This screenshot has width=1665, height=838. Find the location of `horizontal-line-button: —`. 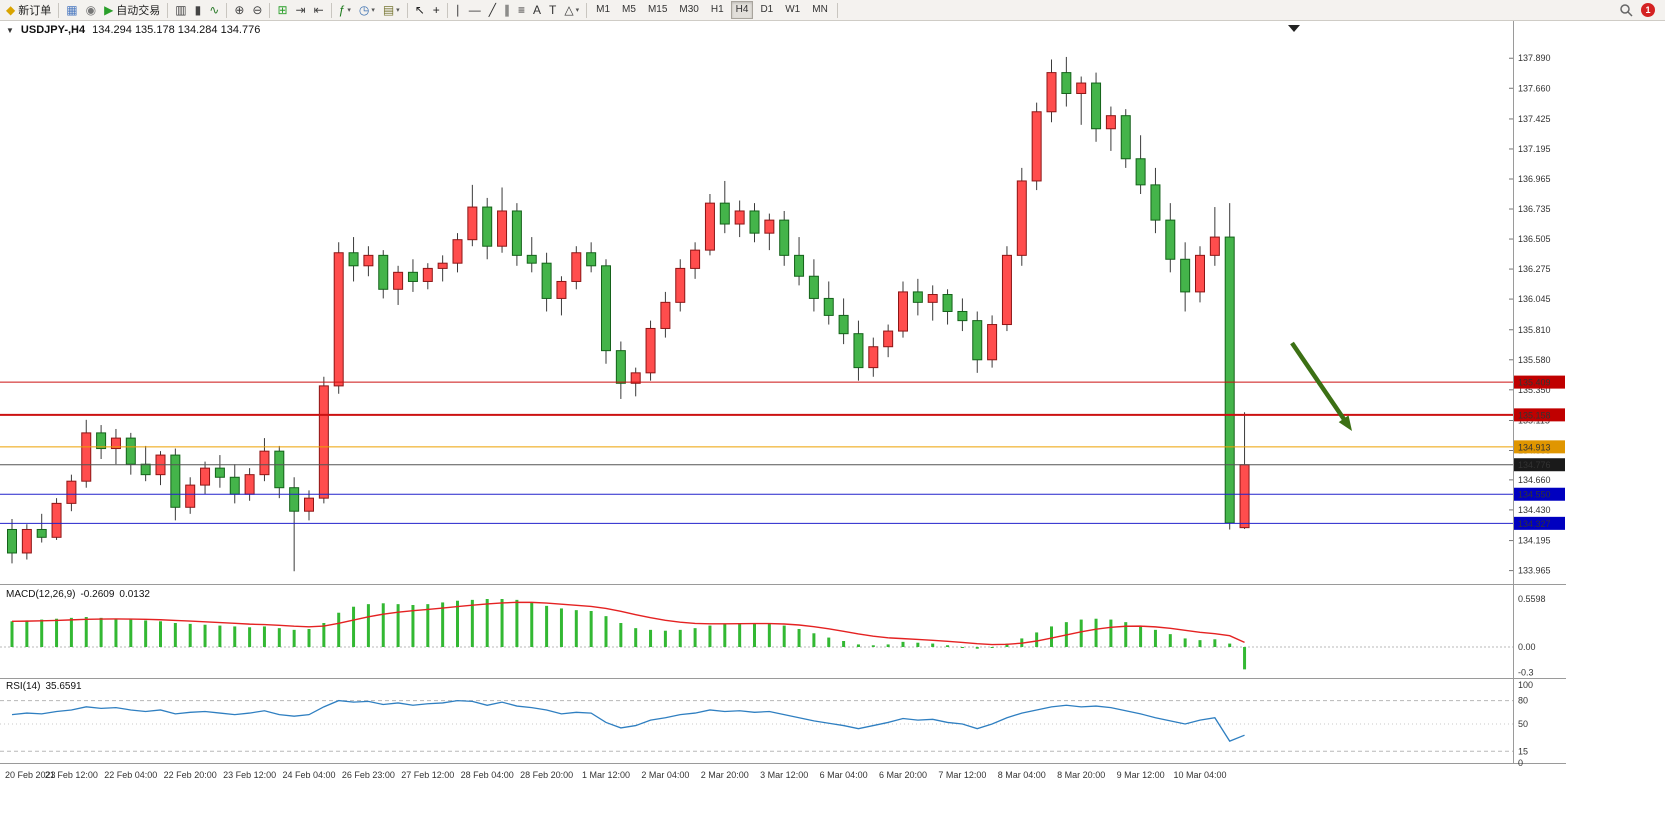

horizontal-line-button: — is located at coordinates (475, 10).